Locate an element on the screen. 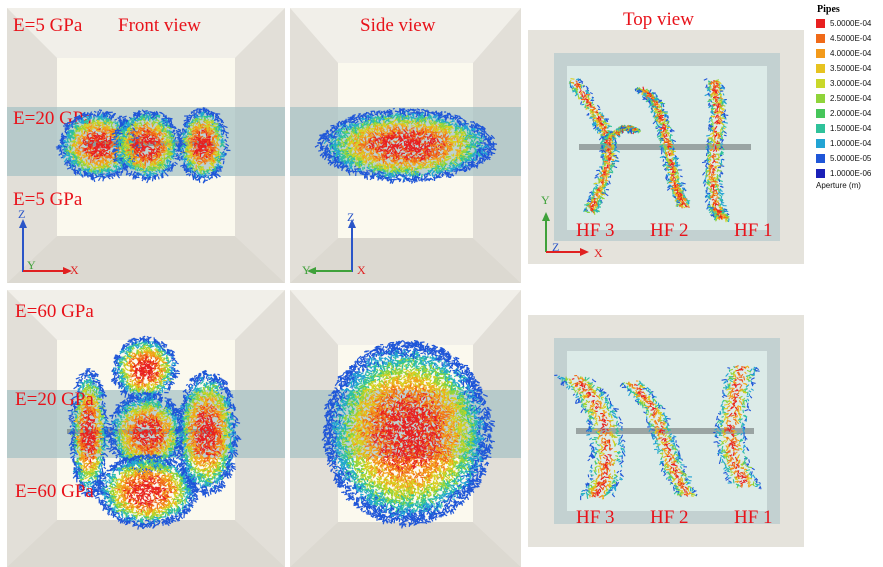 The width and height of the screenshot is (883, 567). legend-value: 5.0000E-05 is located at coordinates (850, 158).